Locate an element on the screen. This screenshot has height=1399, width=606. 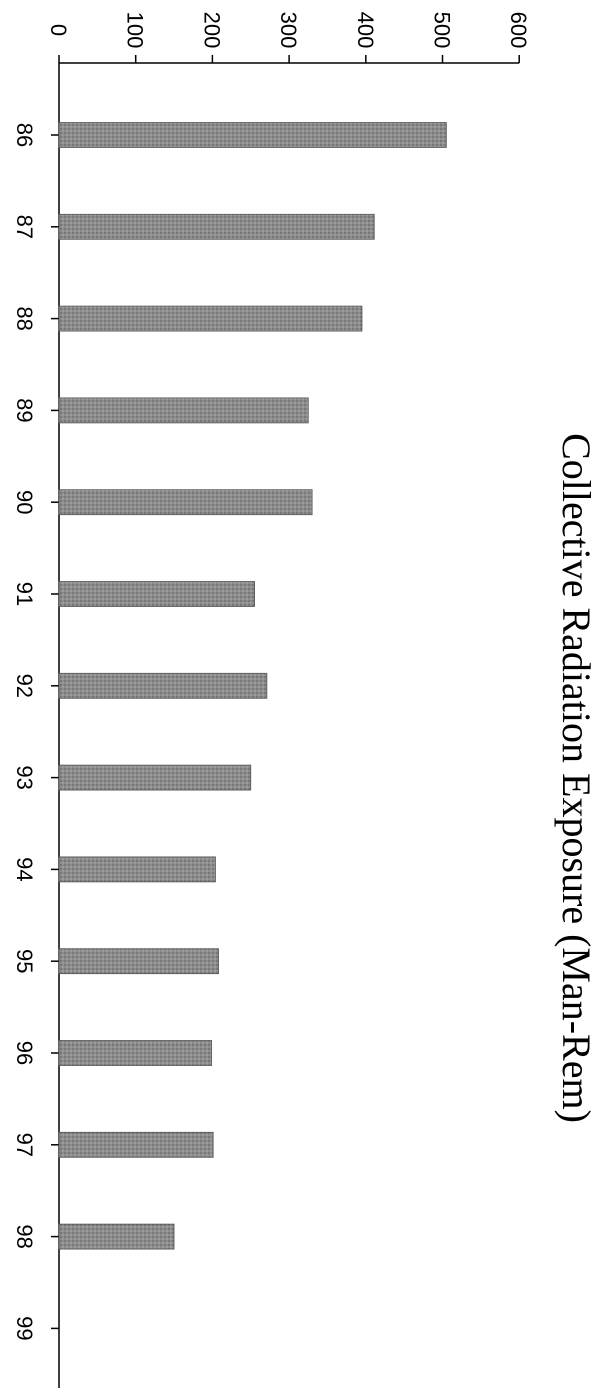
category-tick-label: 93 is located at coordinates (24, 777).